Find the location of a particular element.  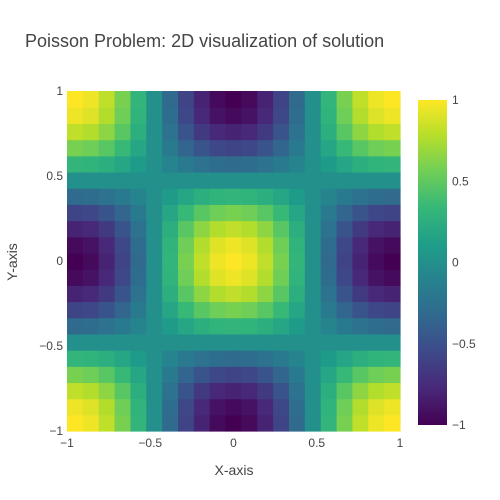

colorbar-tick-label: 0 is located at coordinates (455, 263).